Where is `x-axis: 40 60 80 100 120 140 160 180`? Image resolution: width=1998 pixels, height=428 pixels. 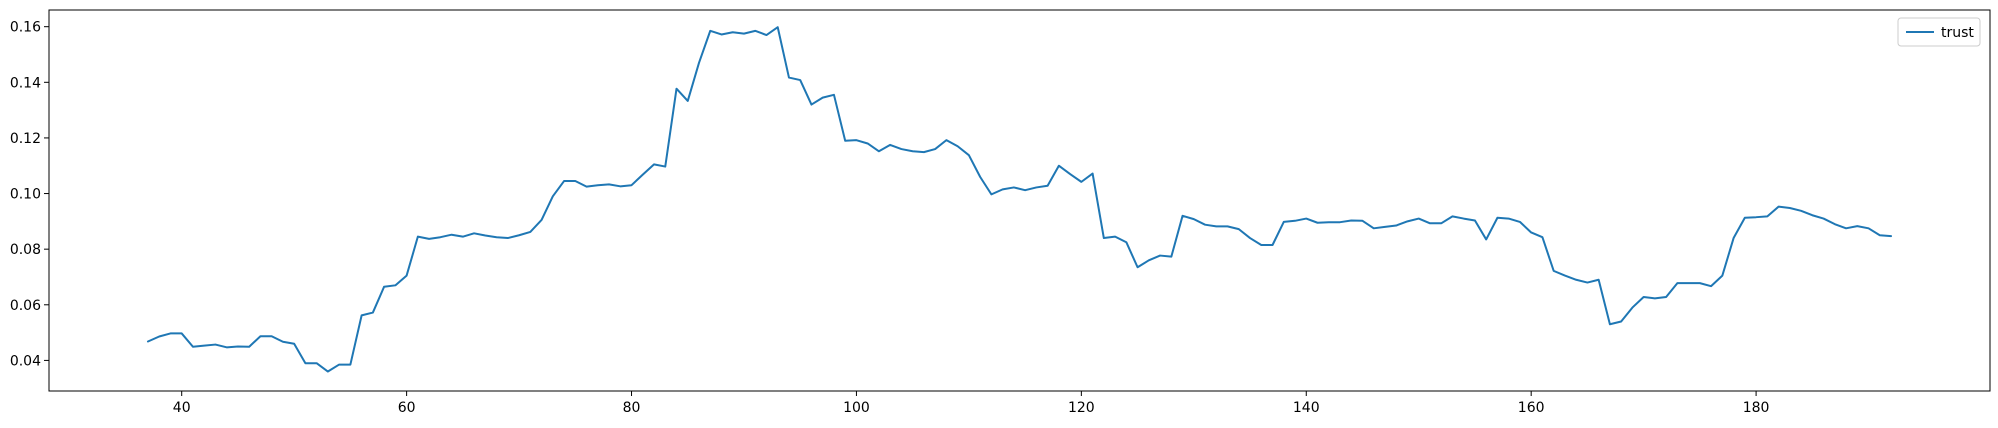
x-axis: 40 60 80 100 120 140 160 180 is located at coordinates (971, 403).